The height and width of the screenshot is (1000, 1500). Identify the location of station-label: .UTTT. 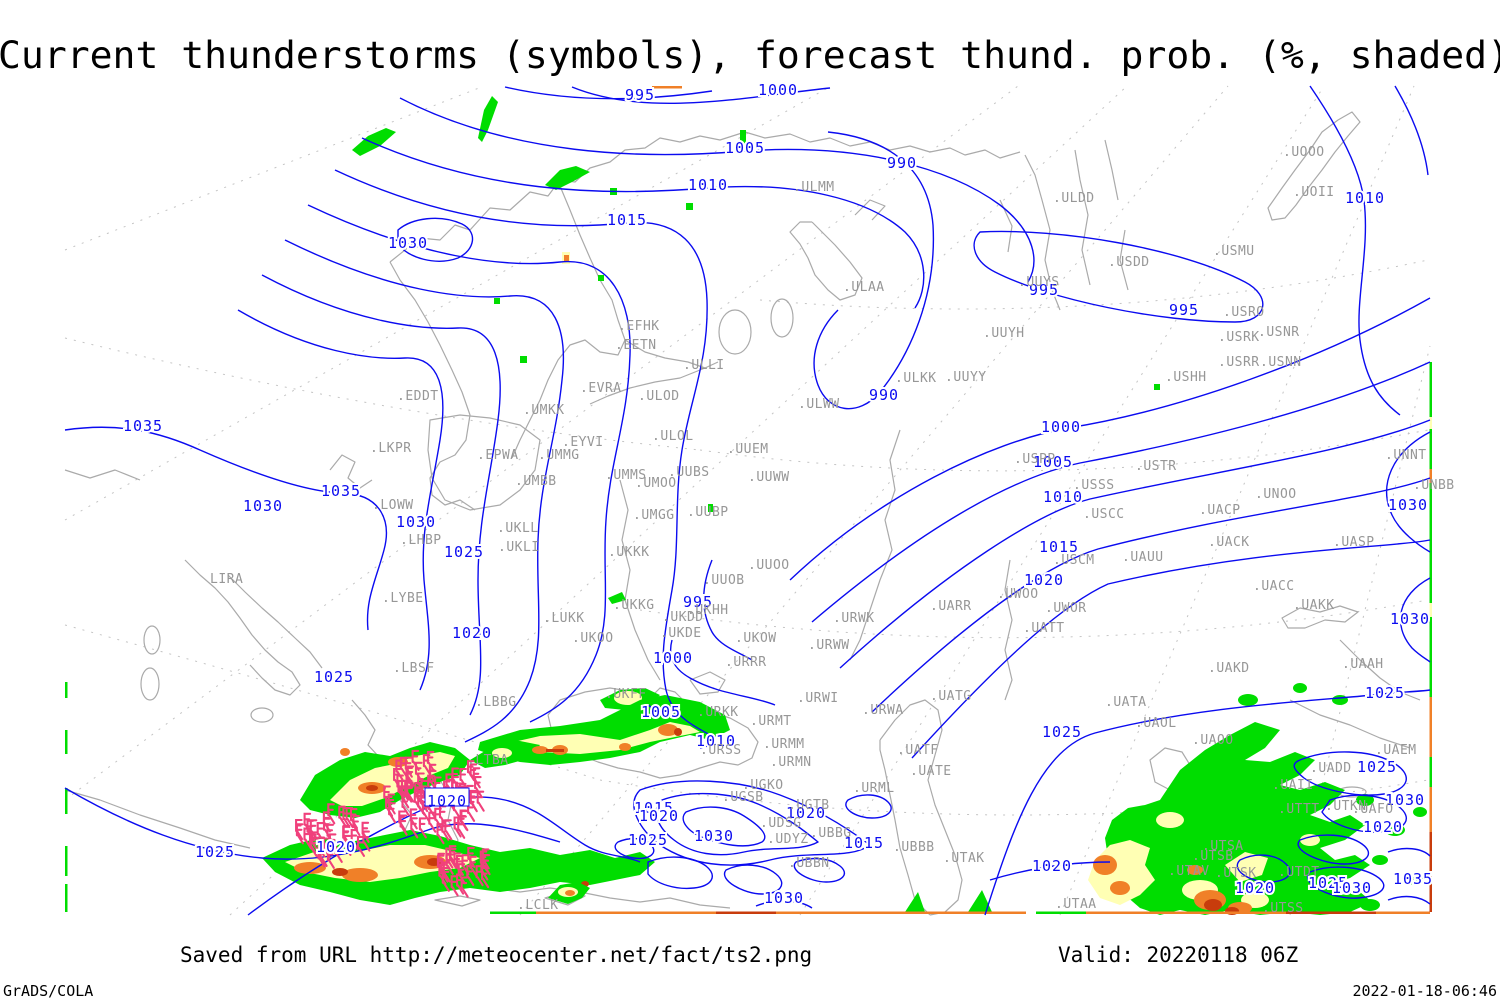
(1299, 809).